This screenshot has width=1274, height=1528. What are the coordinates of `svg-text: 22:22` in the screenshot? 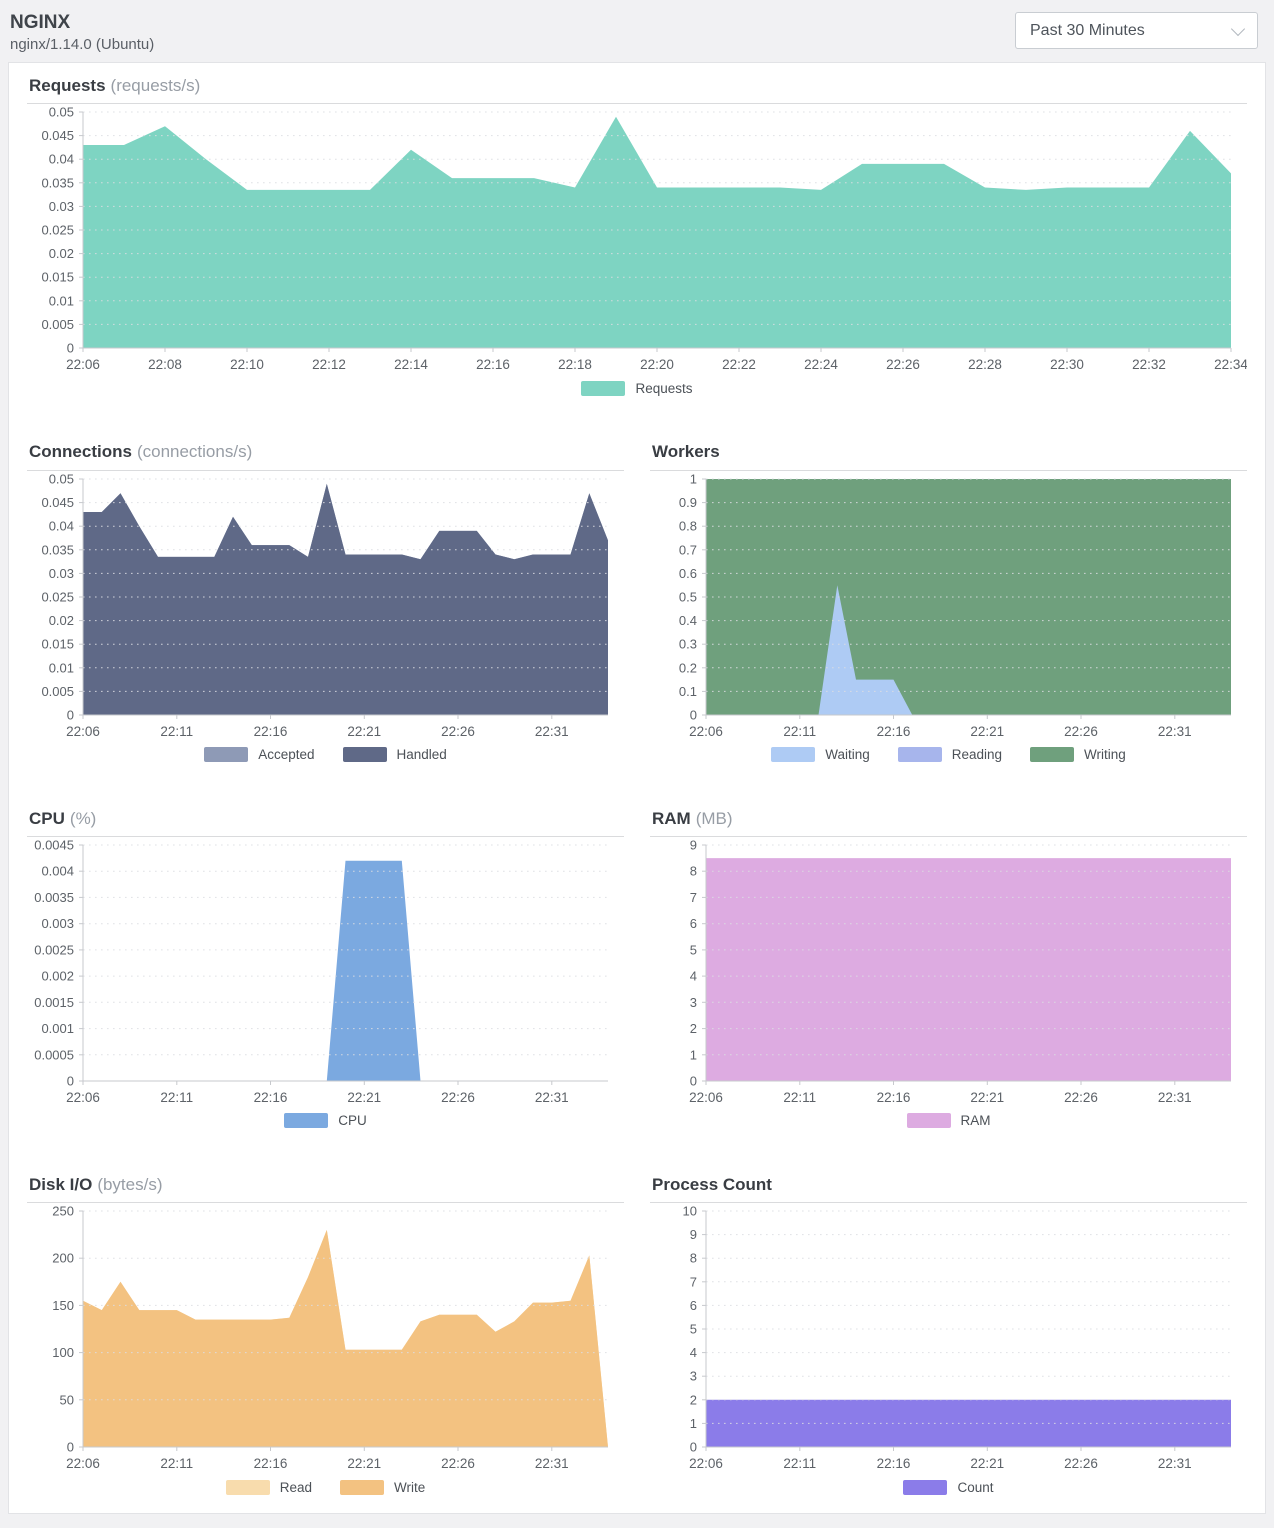 It's located at (739, 364).